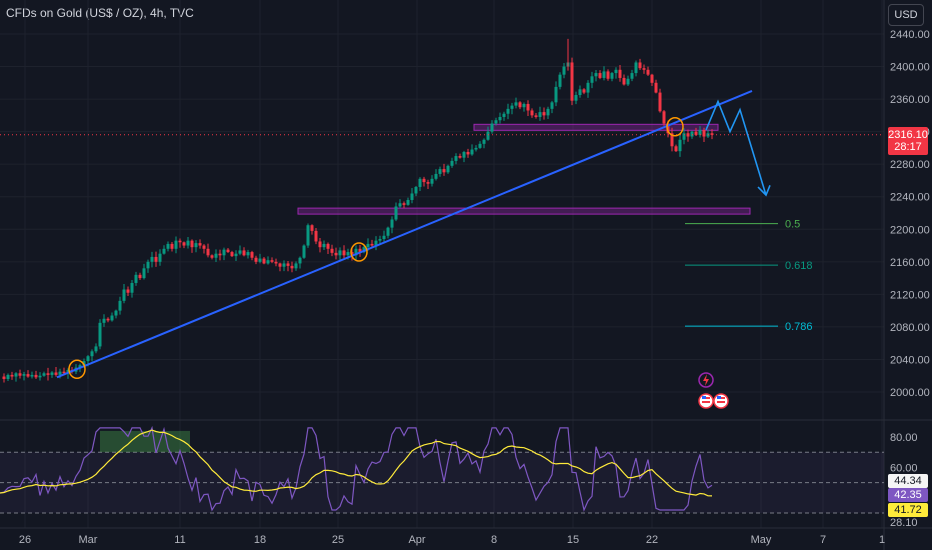 The image size is (932, 550). I want to click on time-tick-label: 18, so click(260, 540).